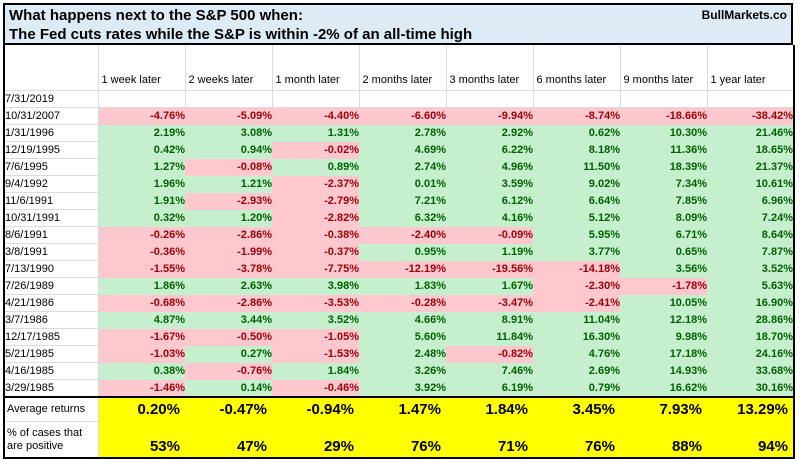  Describe the element at coordinates (489, 184) in the screenshot. I see `return-cell: 3.59%` at that location.